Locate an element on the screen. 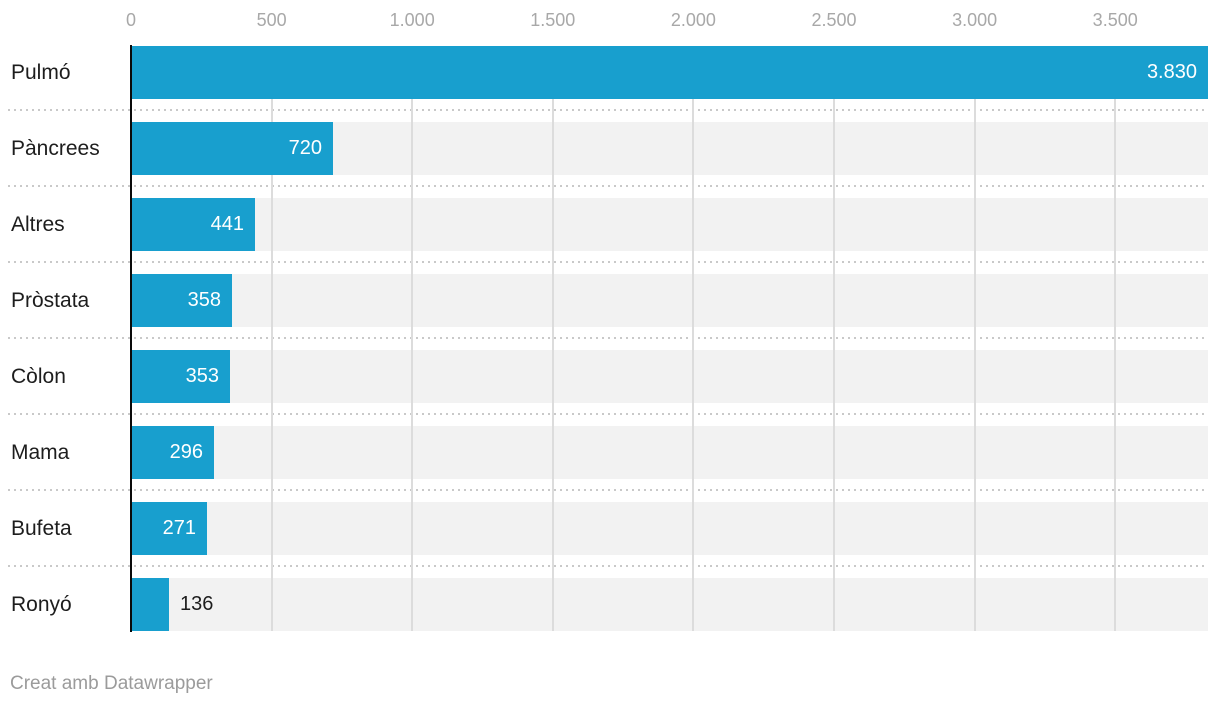 The height and width of the screenshot is (708, 1220). x-tick-label: 2.500 is located at coordinates (834, 20).